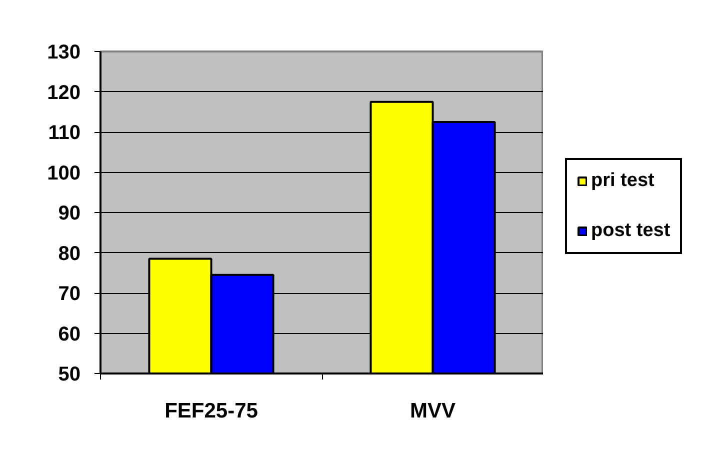 The width and height of the screenshot is (710, 457). What do you see at coordinates (69, 294) in the screenshot?
I see `y-tick-label: 70` at bounding box center [69, 294].